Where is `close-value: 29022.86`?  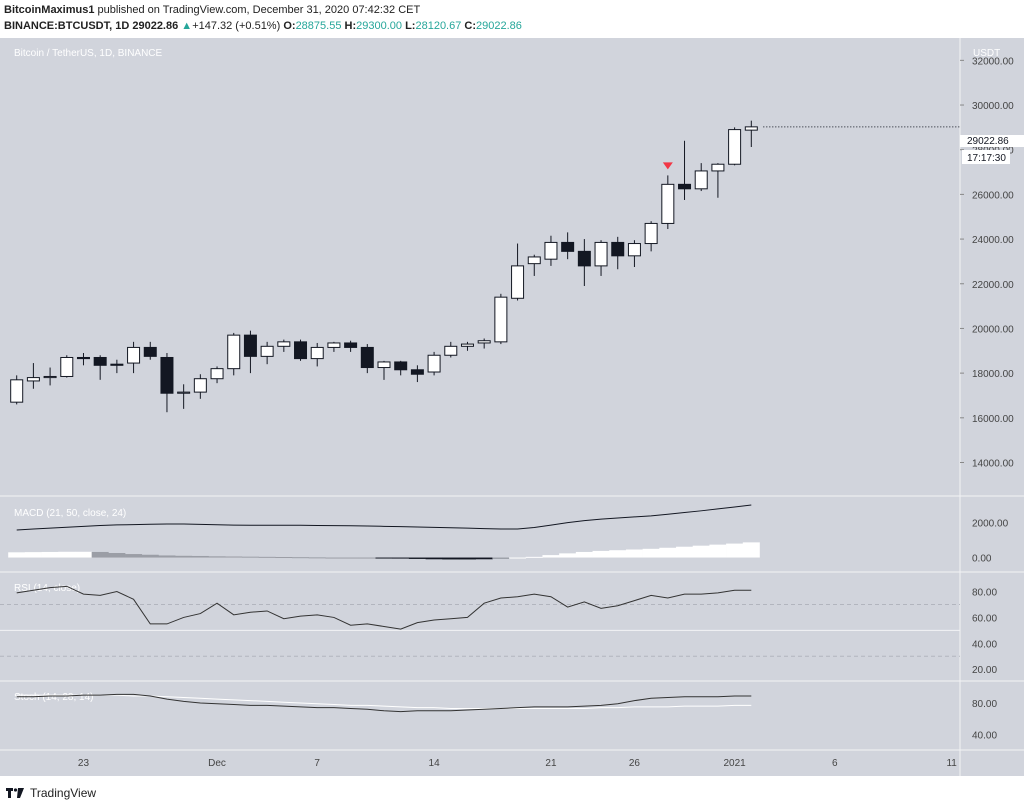
close-value: 29022.86 is located at coordinates (499, 26).